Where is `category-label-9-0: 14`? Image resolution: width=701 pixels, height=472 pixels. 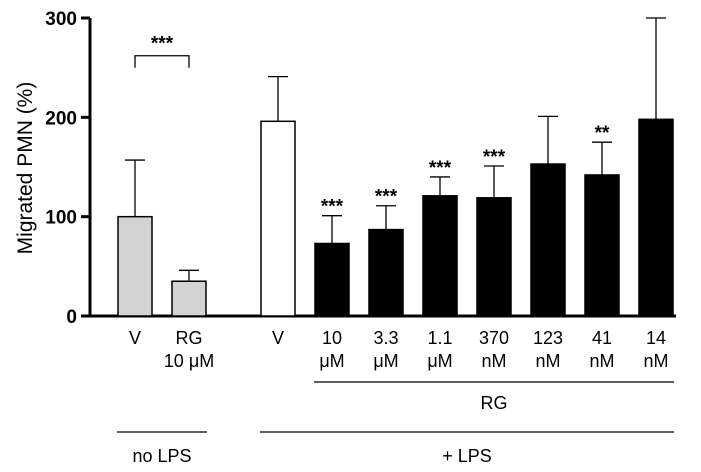
category-label-9-0: 14 is located at coordinates (656, 338).